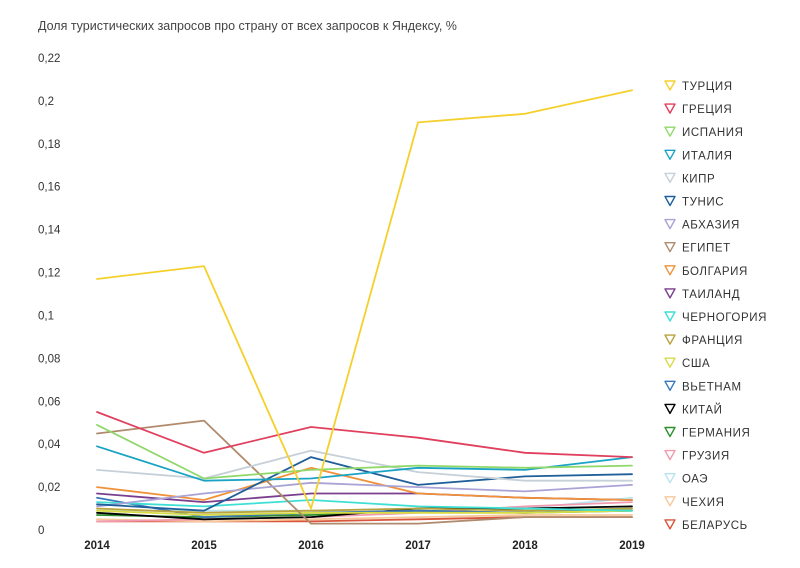  What do you see at coordinates (418, 546) in the screenshot?
I see `x-tick-label: 2017` at bounding box center [418, 546].